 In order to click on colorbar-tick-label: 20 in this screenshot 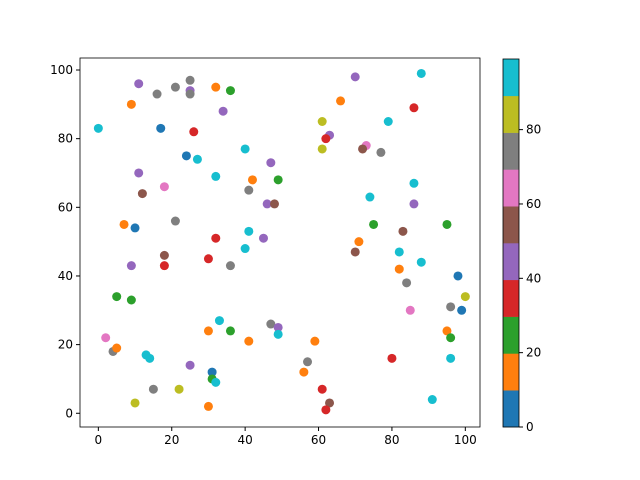, I will do `click(533, 353)`.